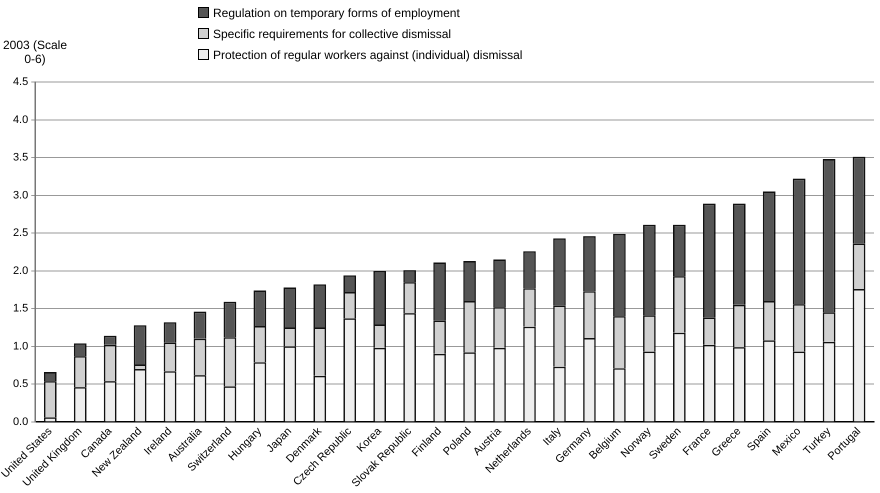  What do you see at coordinates (332, 33) in the screenshot?
I see `legend-label: Specific requirements for collective dismissal` at bounding box center [332, 33].